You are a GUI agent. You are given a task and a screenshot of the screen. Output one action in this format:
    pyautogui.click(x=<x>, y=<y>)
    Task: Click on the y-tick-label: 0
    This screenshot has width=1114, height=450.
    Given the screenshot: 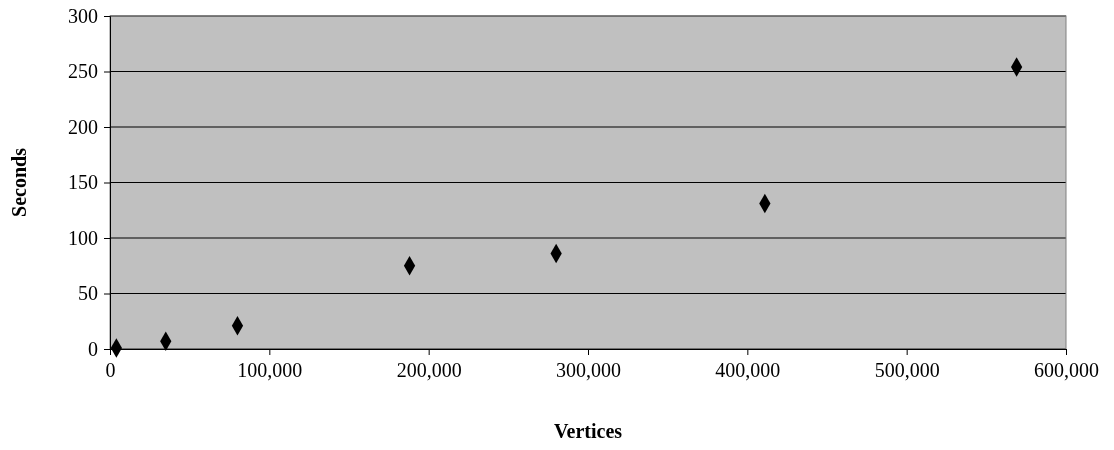 What is the action you would take?
    pyautogui.click(x=93, y=348)
    